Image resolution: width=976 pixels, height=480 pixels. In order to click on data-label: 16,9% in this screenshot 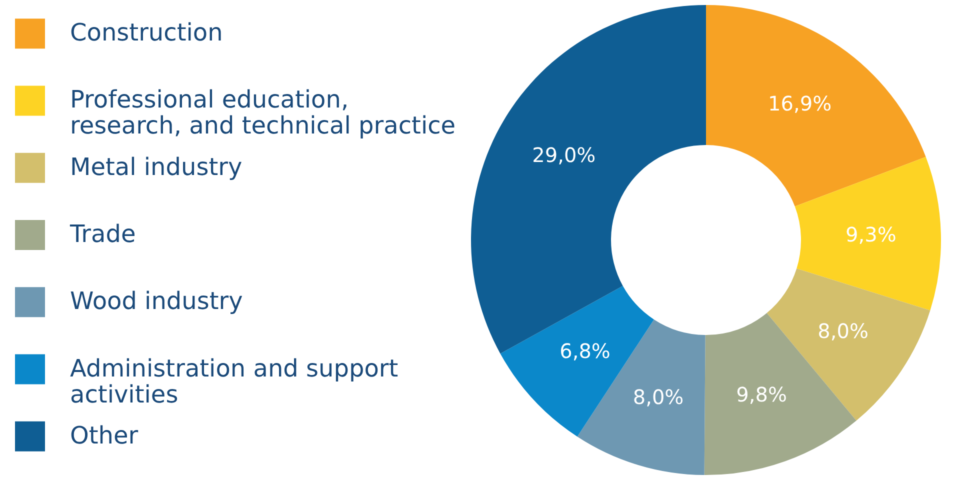, I will do `click(800, 103)`.